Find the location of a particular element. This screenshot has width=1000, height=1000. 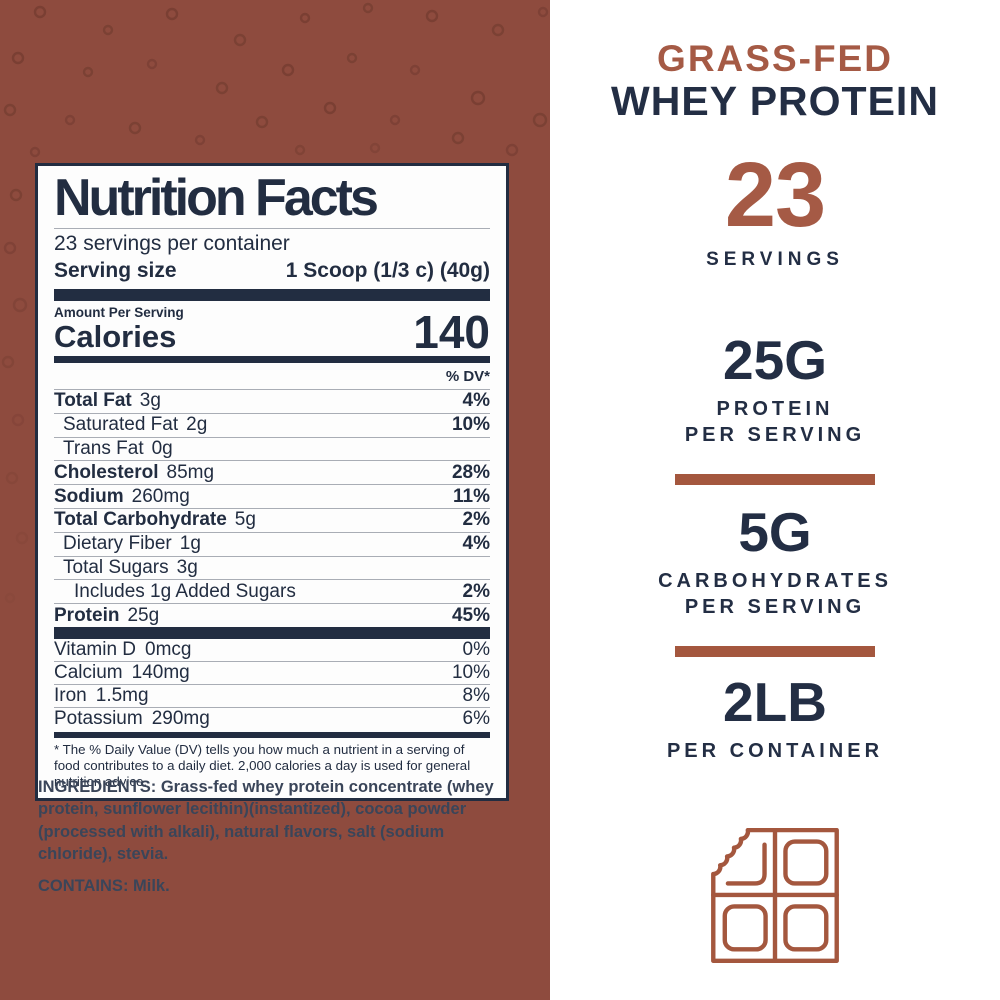

divider is located at coordinates (272, 229).